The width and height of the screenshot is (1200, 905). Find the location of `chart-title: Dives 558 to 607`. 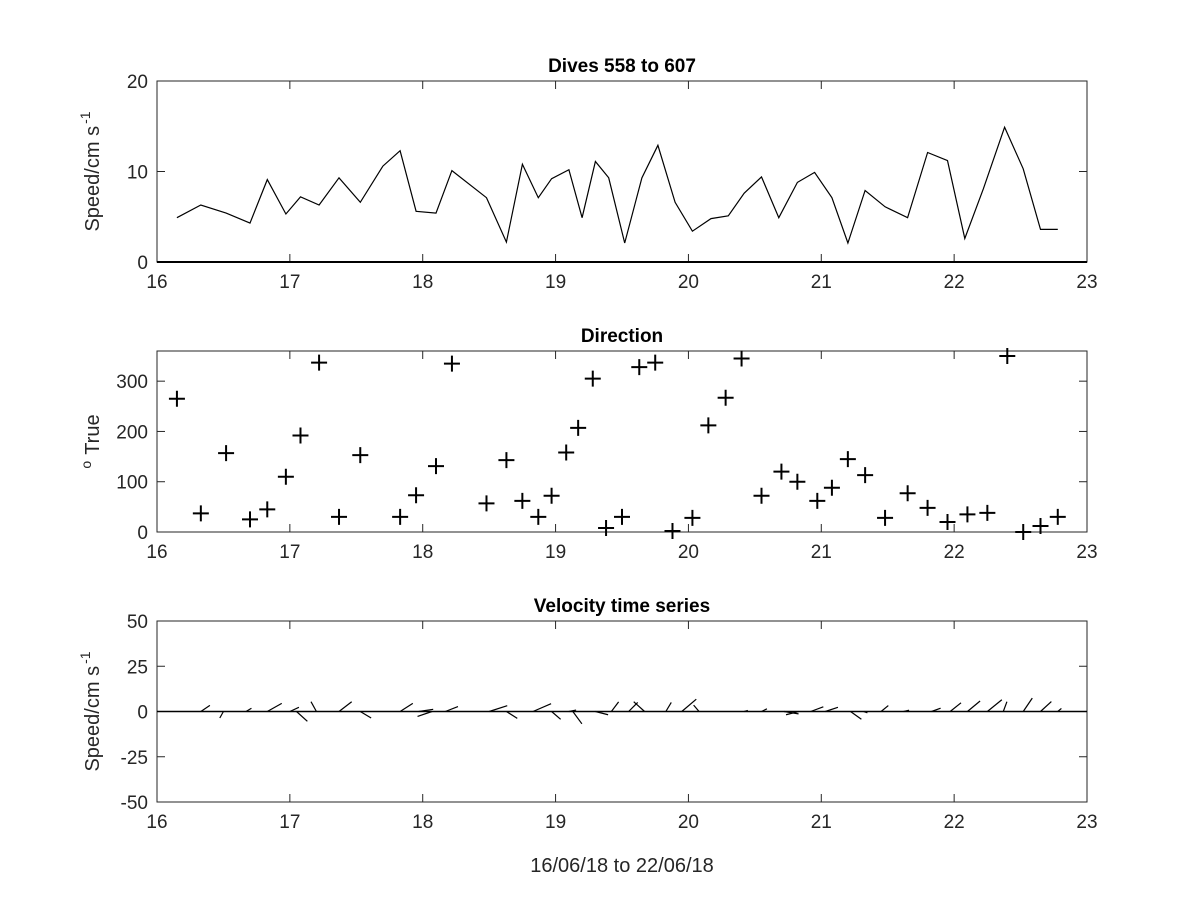

chart-title: Dives 558 to 607 is located at coordinates (622, 66).